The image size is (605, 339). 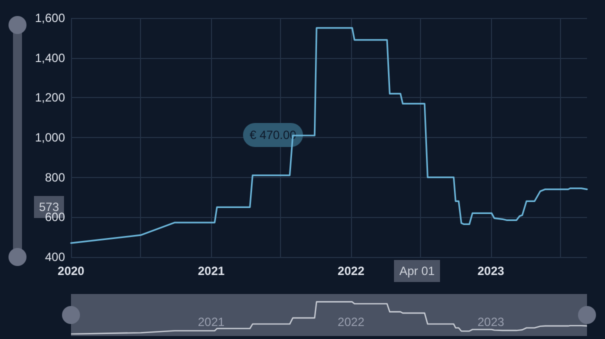 I want to click on y-tick-label: 1,000, so click(x=50, y=137).